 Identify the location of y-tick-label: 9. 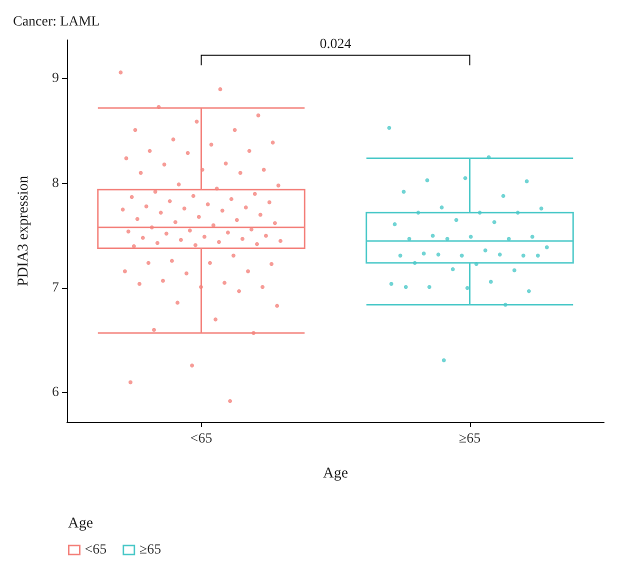
(55, 78).